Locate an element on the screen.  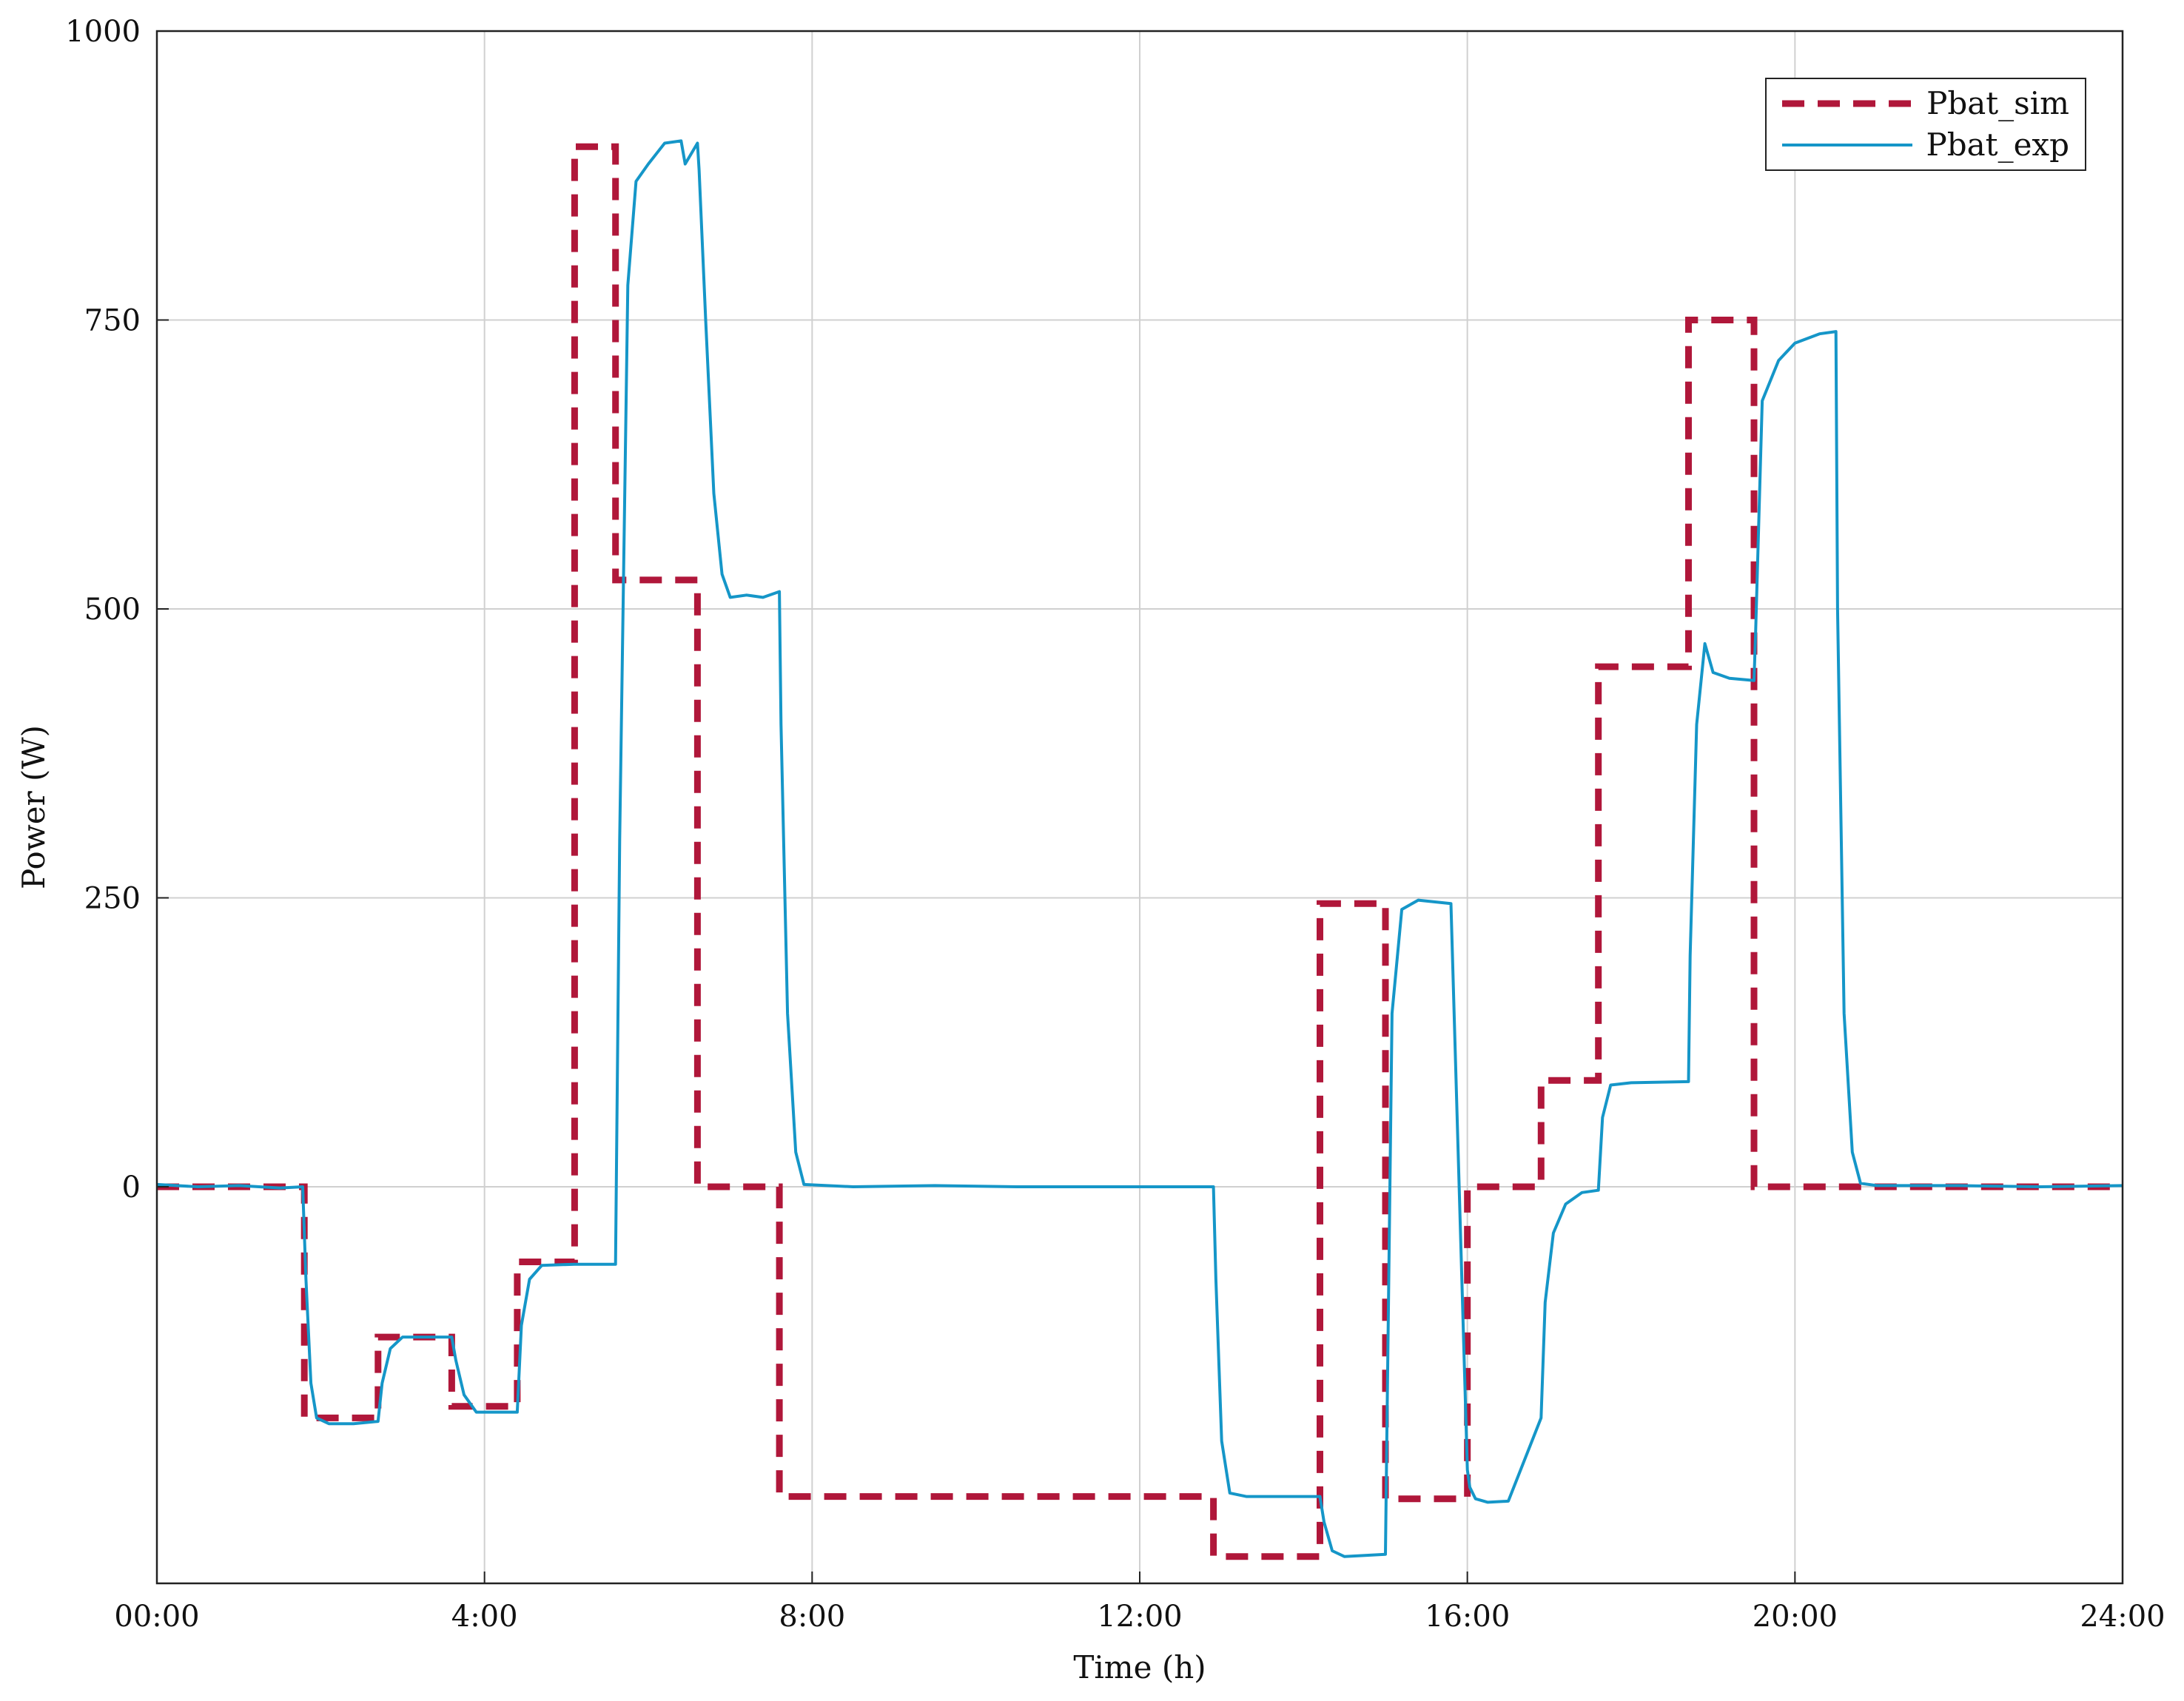
legend-box is located at coordinates (1925, 124).